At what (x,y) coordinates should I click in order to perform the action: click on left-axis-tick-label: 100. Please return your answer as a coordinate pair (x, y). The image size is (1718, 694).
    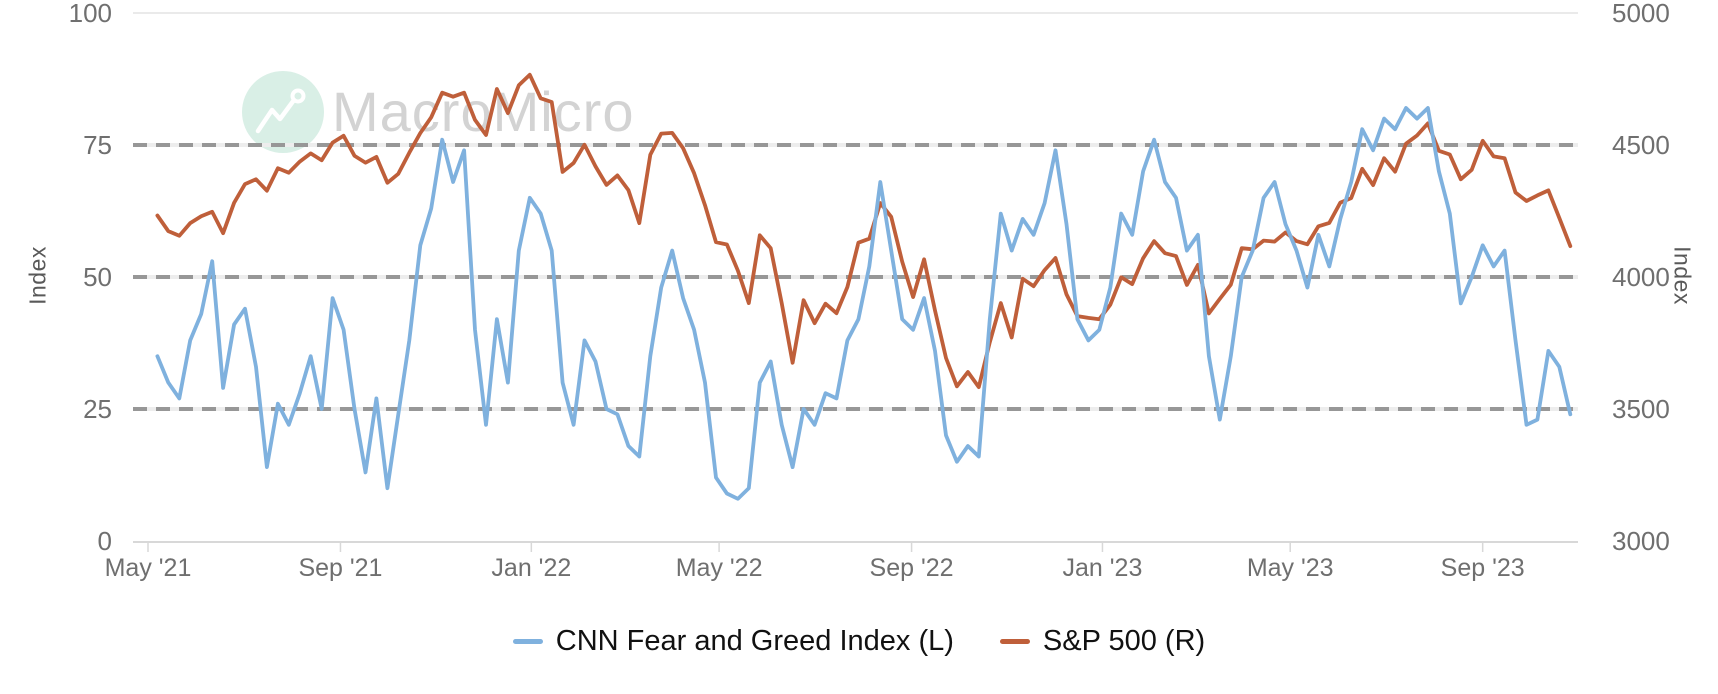
    Looking at the image, I should click on (90, 14).